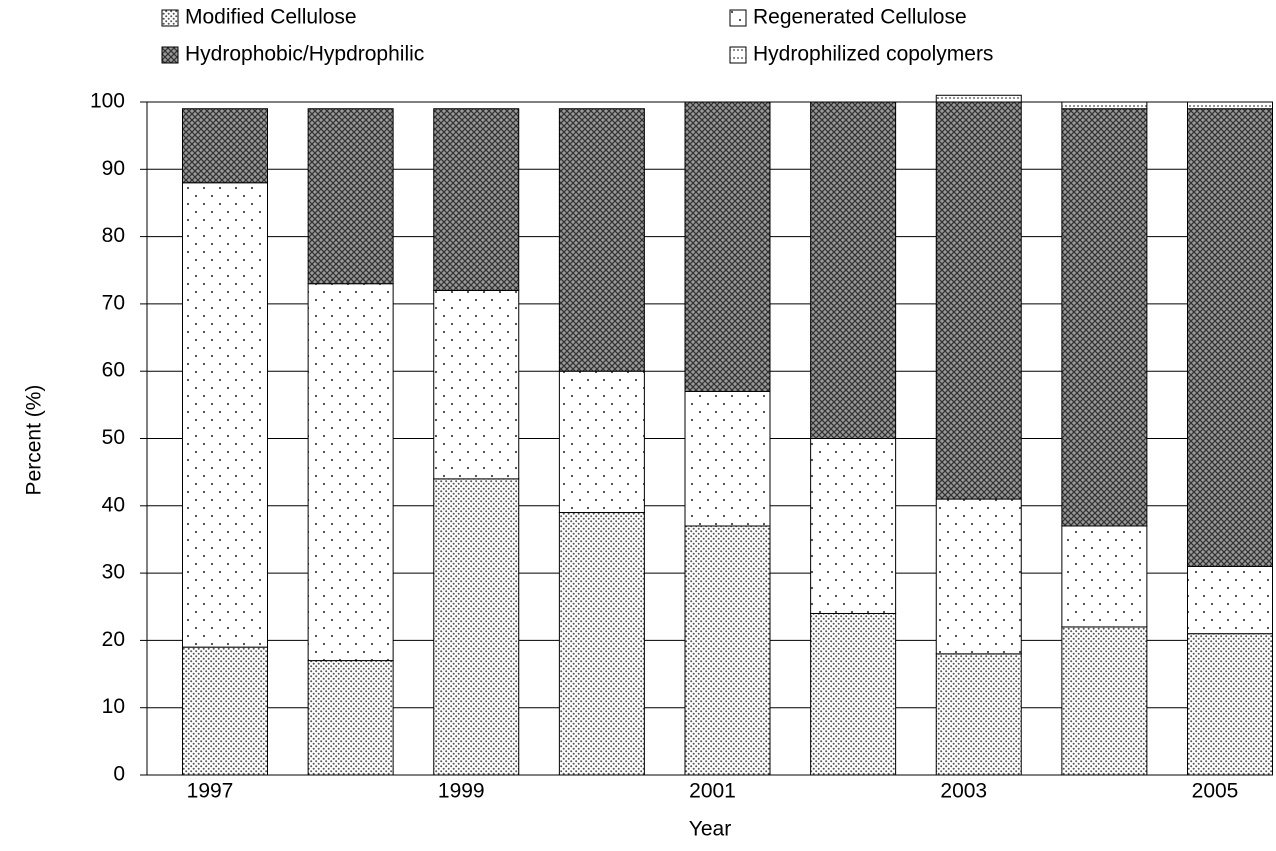  I want to click on x-axis-title: Year, so click(710, 829).